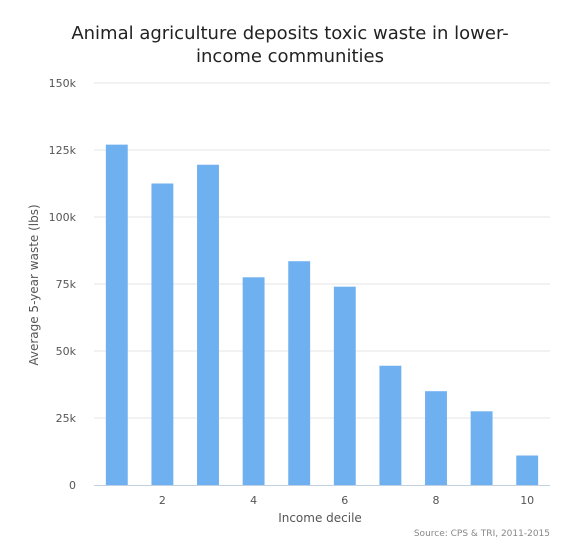 The height and width of the screenshot is (553, 573). Describe the element at coordinates (34, 284) in the screenshot. I see `y-axis-label: Average 5-year waste (lbs)` at that location.